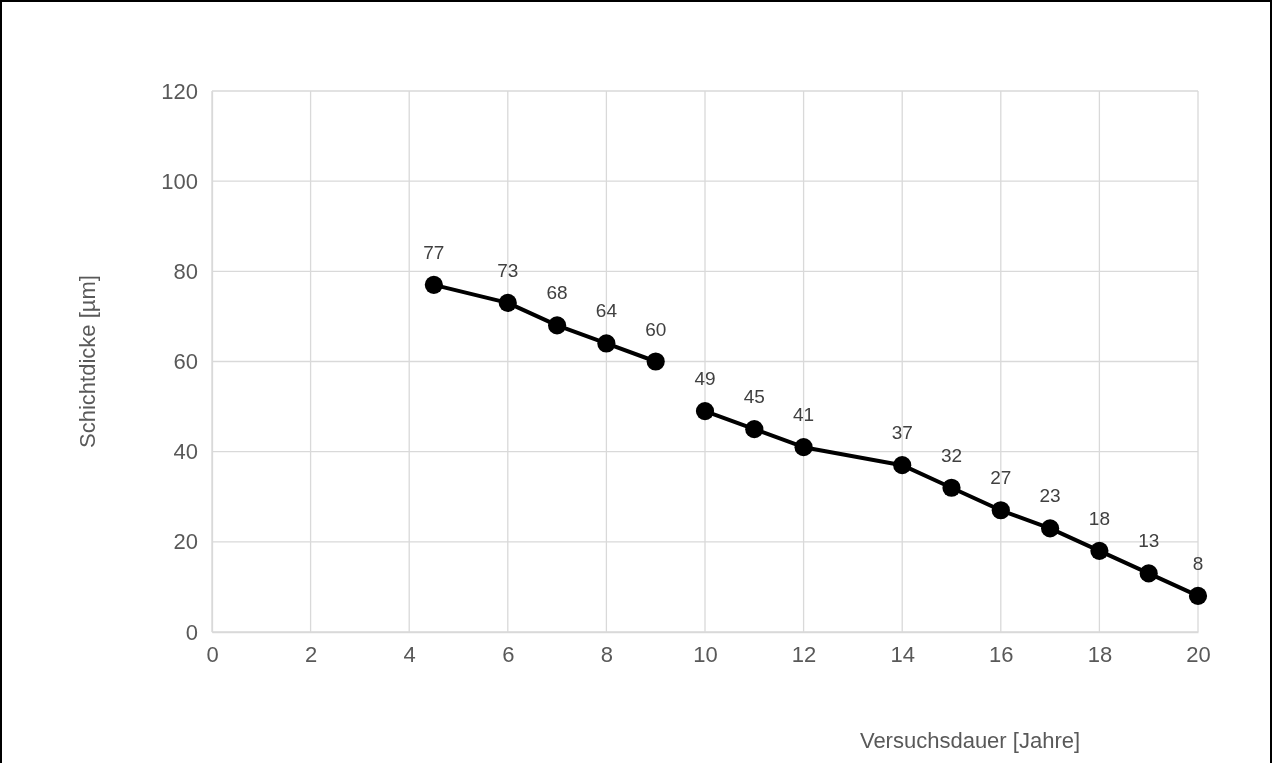  I want to click on y-axis-title: Schichtdicke [µm], so click(87, 361).